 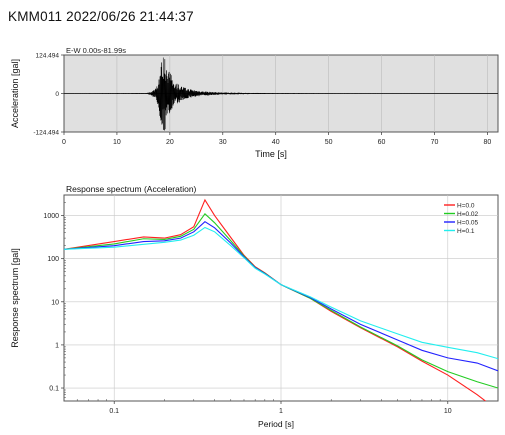 I want to click on waveform-x-axis-label: Time [s], so click(x=271, y=154).